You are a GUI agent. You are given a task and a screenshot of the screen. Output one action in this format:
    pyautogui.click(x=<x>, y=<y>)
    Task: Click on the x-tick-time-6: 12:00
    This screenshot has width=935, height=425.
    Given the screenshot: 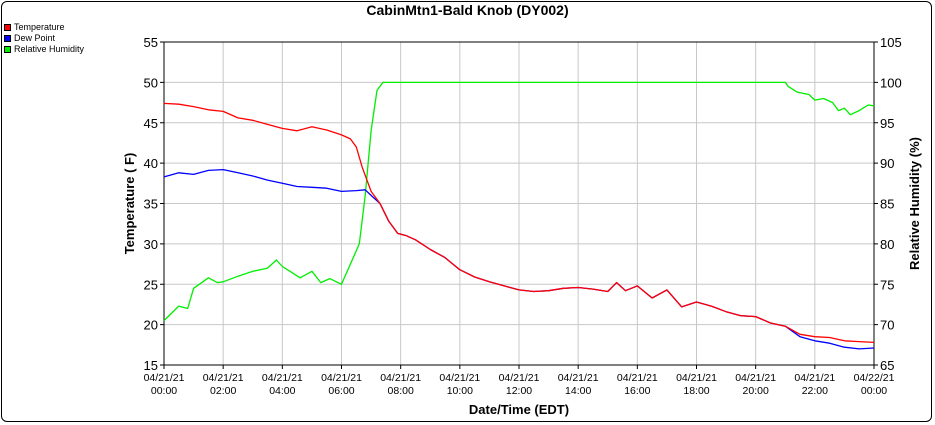 What is the action you would take?
    pyautogui.click(x=519, y=391)
    